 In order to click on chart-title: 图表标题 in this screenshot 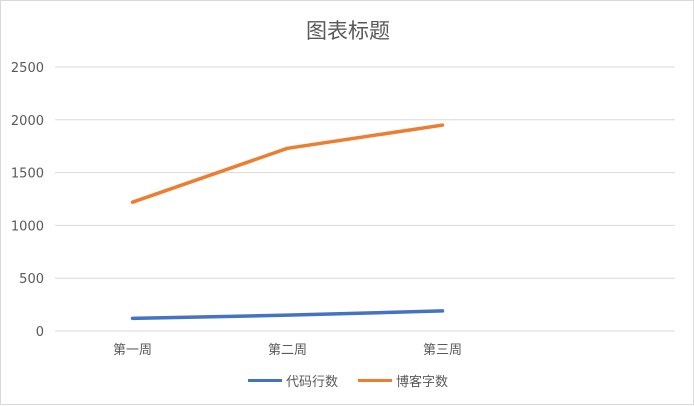, I will do `click(348, 31)`.